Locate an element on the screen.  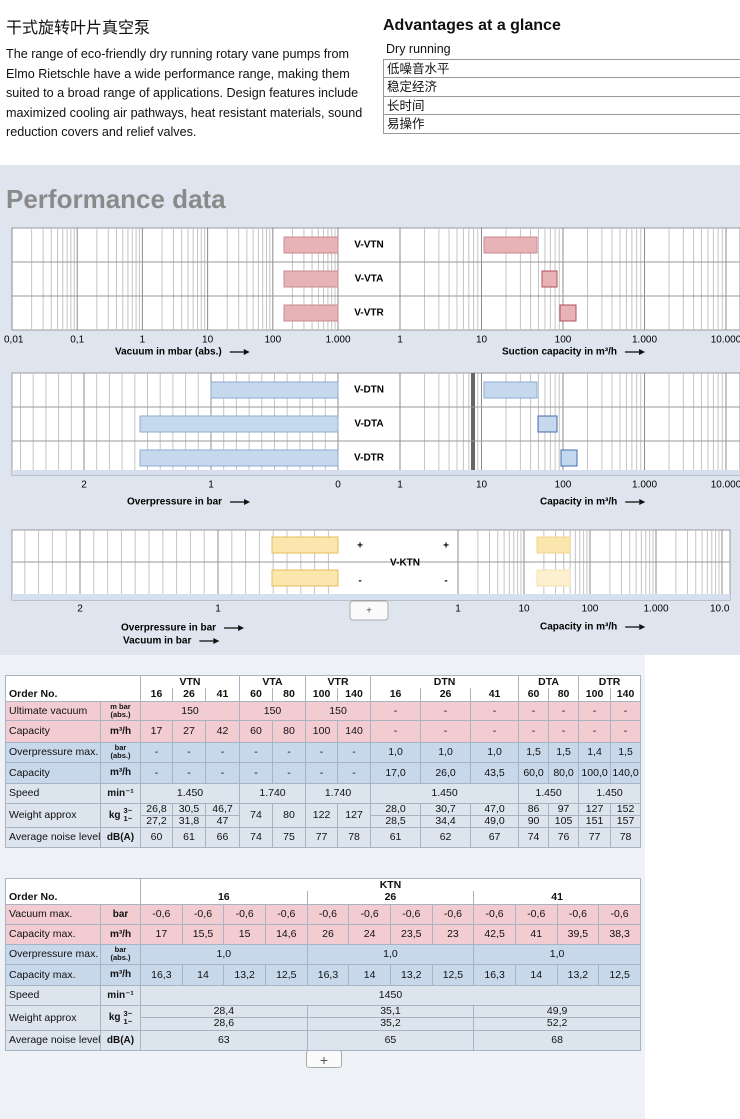
header-row: KTN is located at coordinates (323, 884).